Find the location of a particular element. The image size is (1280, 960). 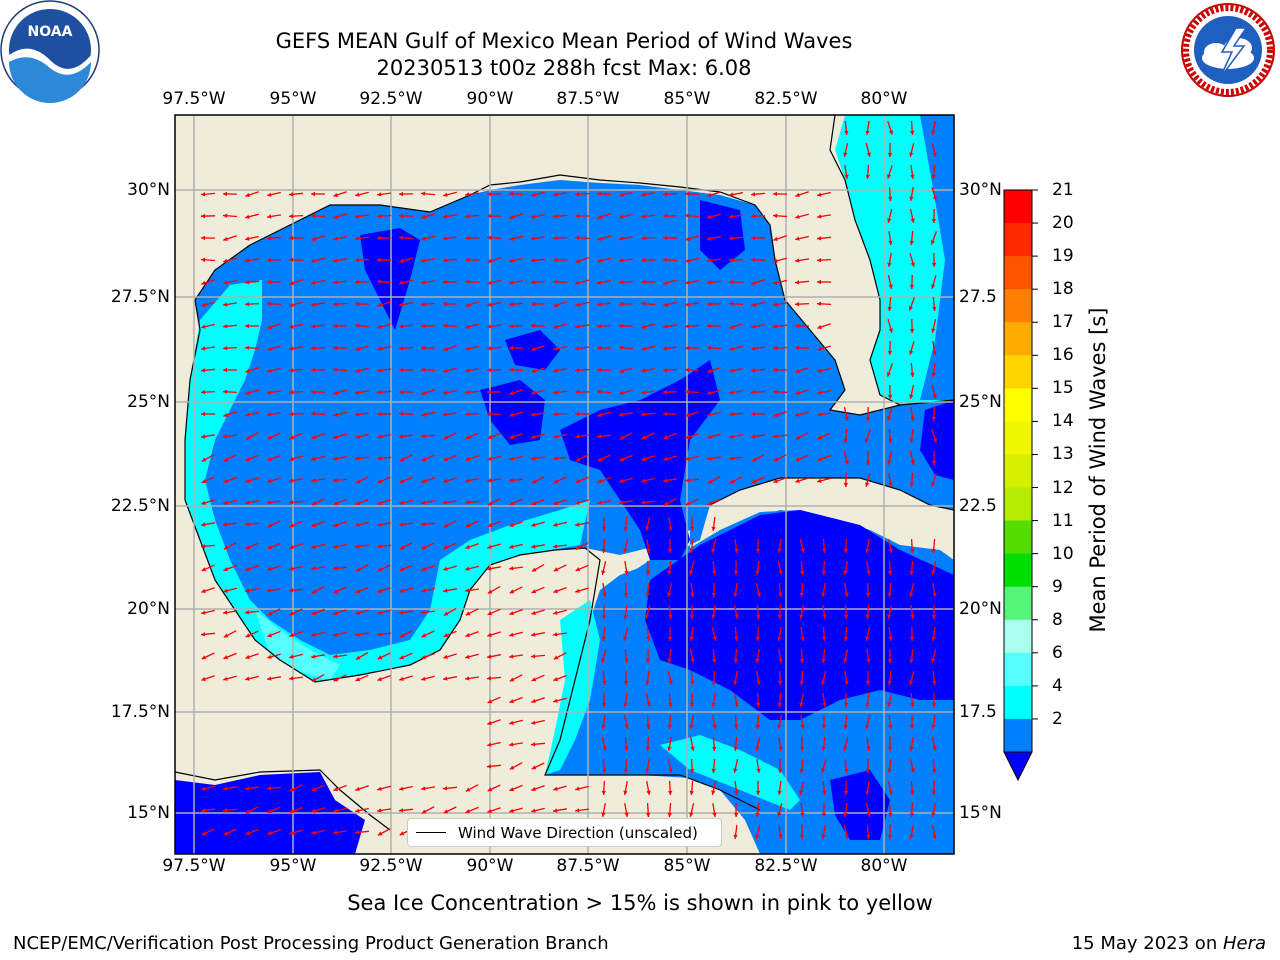

atlantic-water-outer is located at coordinates (937, 257).